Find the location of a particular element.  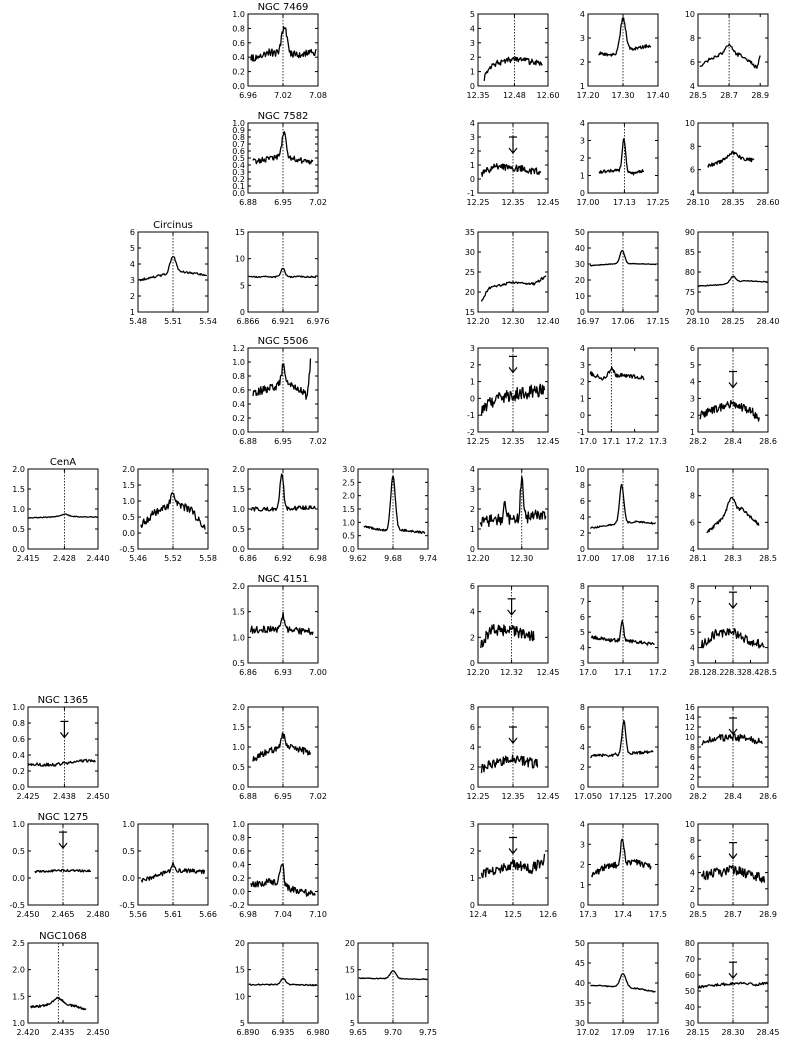

spectrum-panel-ngc1068-a: NGC1068 1.0 1.5 2.0 2.5 2.420 2.435 2.450 is located at coordinates (60, 984).